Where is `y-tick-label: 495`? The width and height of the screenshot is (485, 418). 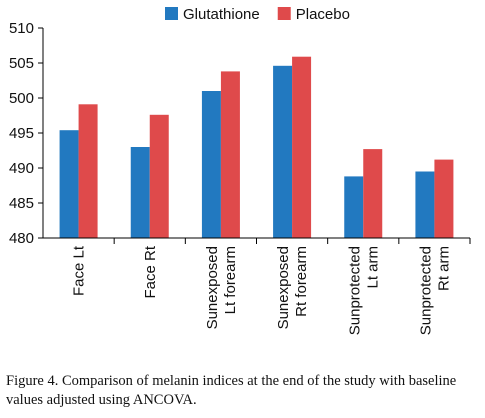
y-tick-label: 495 is located at coordinates (21, 133).